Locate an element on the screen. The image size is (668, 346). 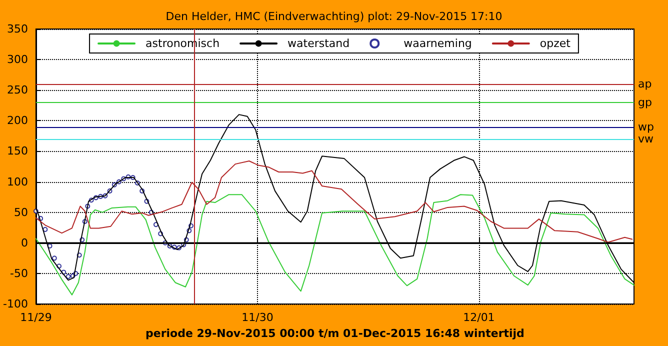
x-axis-title: periode 29-Nov-2015 00:00 t/m 01-Dec-2015 16:48 wintertijd is located at coordinates (335, 333).